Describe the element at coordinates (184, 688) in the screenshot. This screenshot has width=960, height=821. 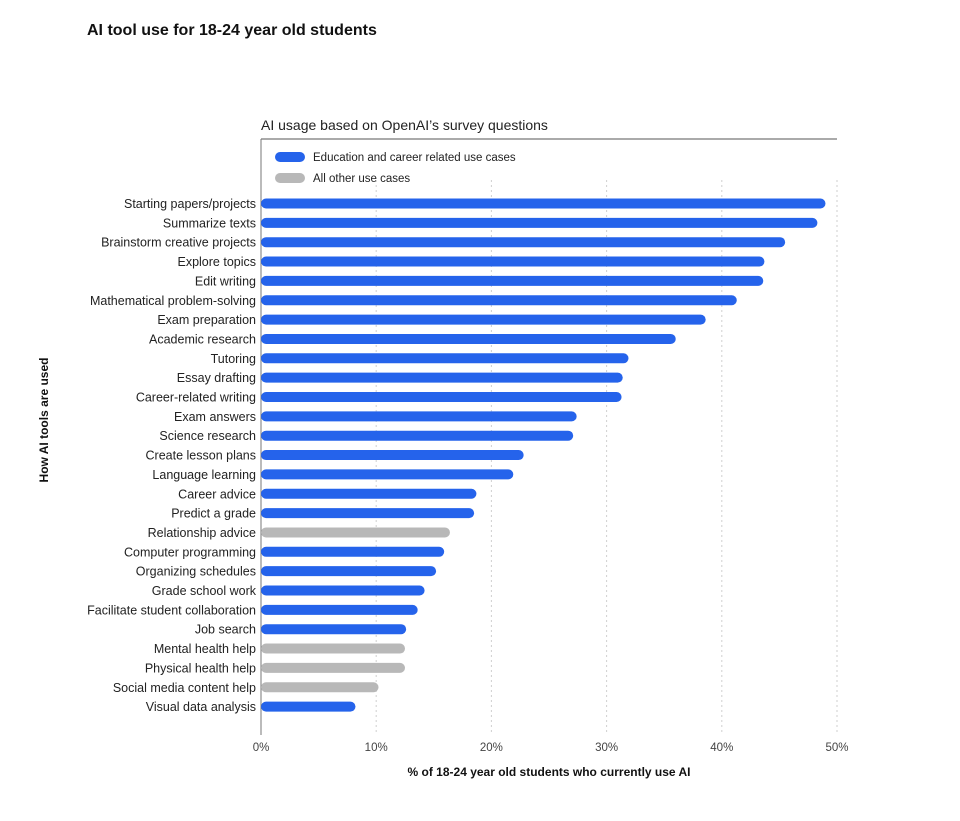
I see `category-label-26: Social media content help` at that location.